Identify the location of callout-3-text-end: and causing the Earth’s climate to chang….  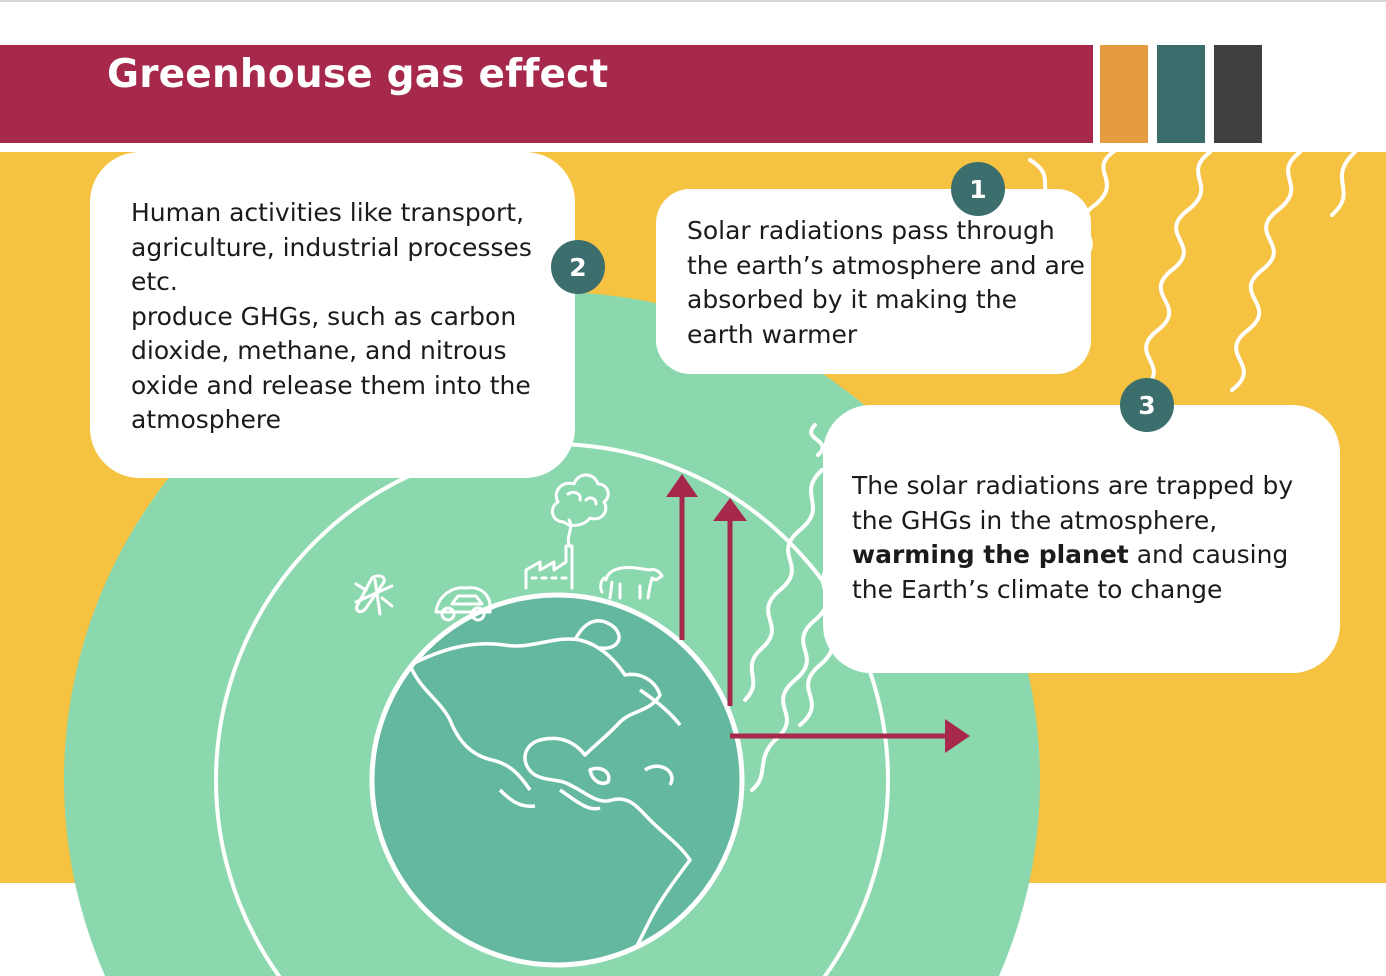
(1070, 572).